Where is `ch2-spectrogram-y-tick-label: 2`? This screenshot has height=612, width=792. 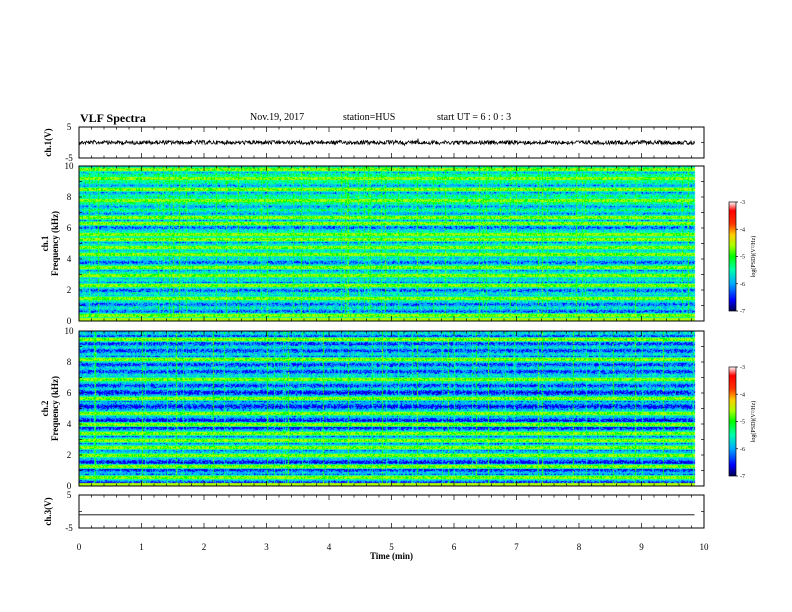 ch2-spectrogram-y-tick-label: 2 is located at coordinates (69, 455).